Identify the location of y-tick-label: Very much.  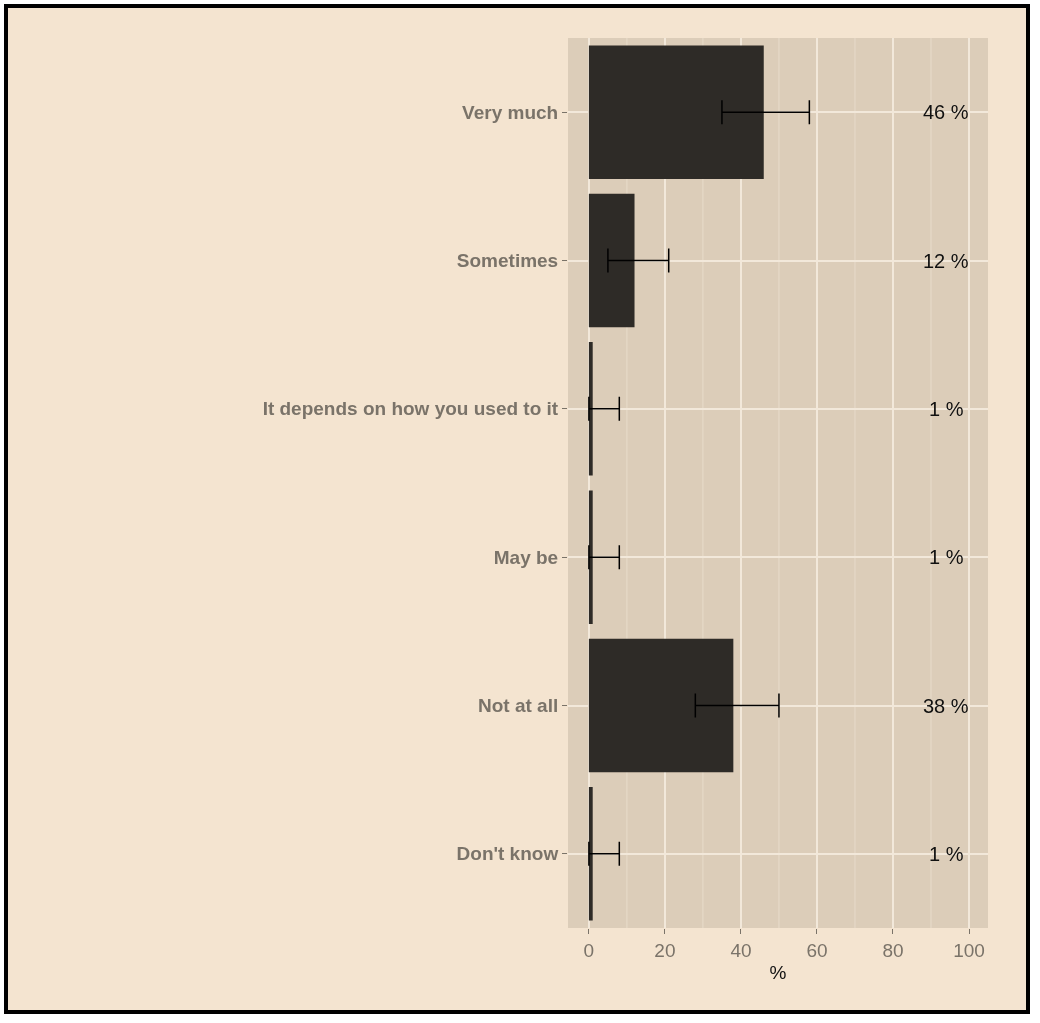
(510, 112).